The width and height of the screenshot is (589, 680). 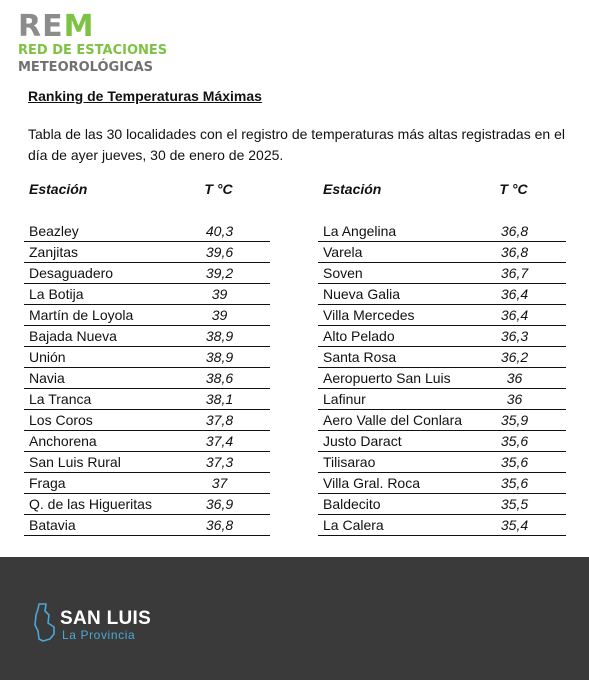 I want to click on table-row: Q. de las Higueritas 36,9, so click(x=147, y=504).